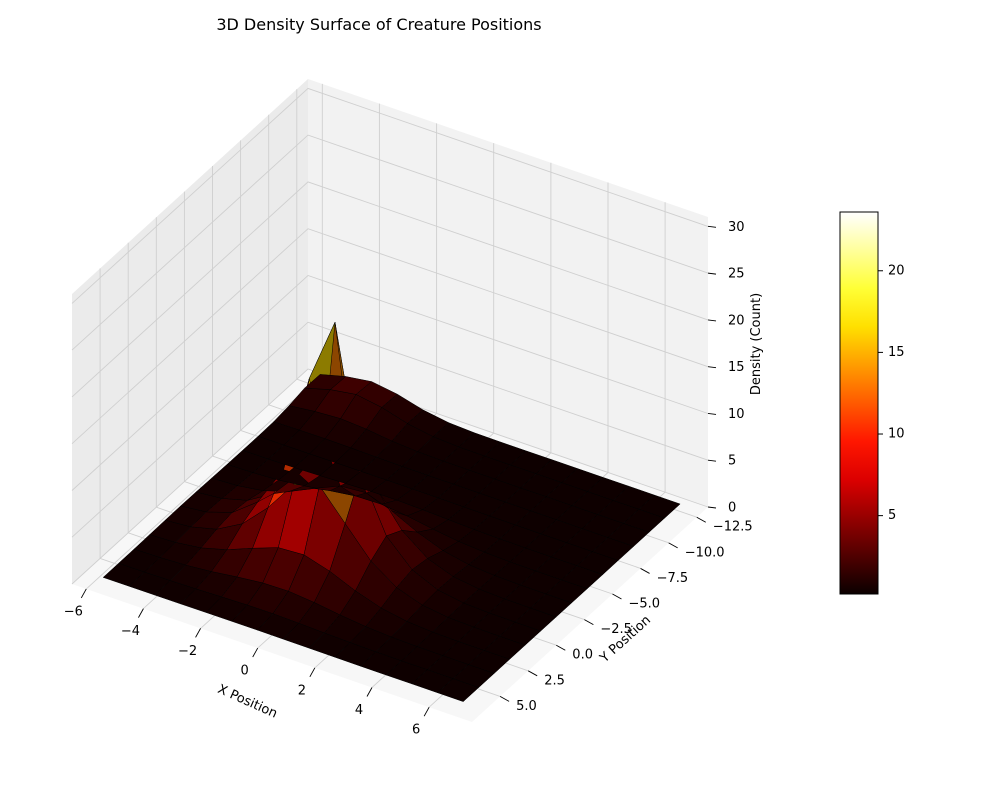 Image resolution: width=1000 pixels, height=800 pixels. Describe the element at coordinates (247, 702) in the screenshot. I see `x-axis-label: X Position` at that location.